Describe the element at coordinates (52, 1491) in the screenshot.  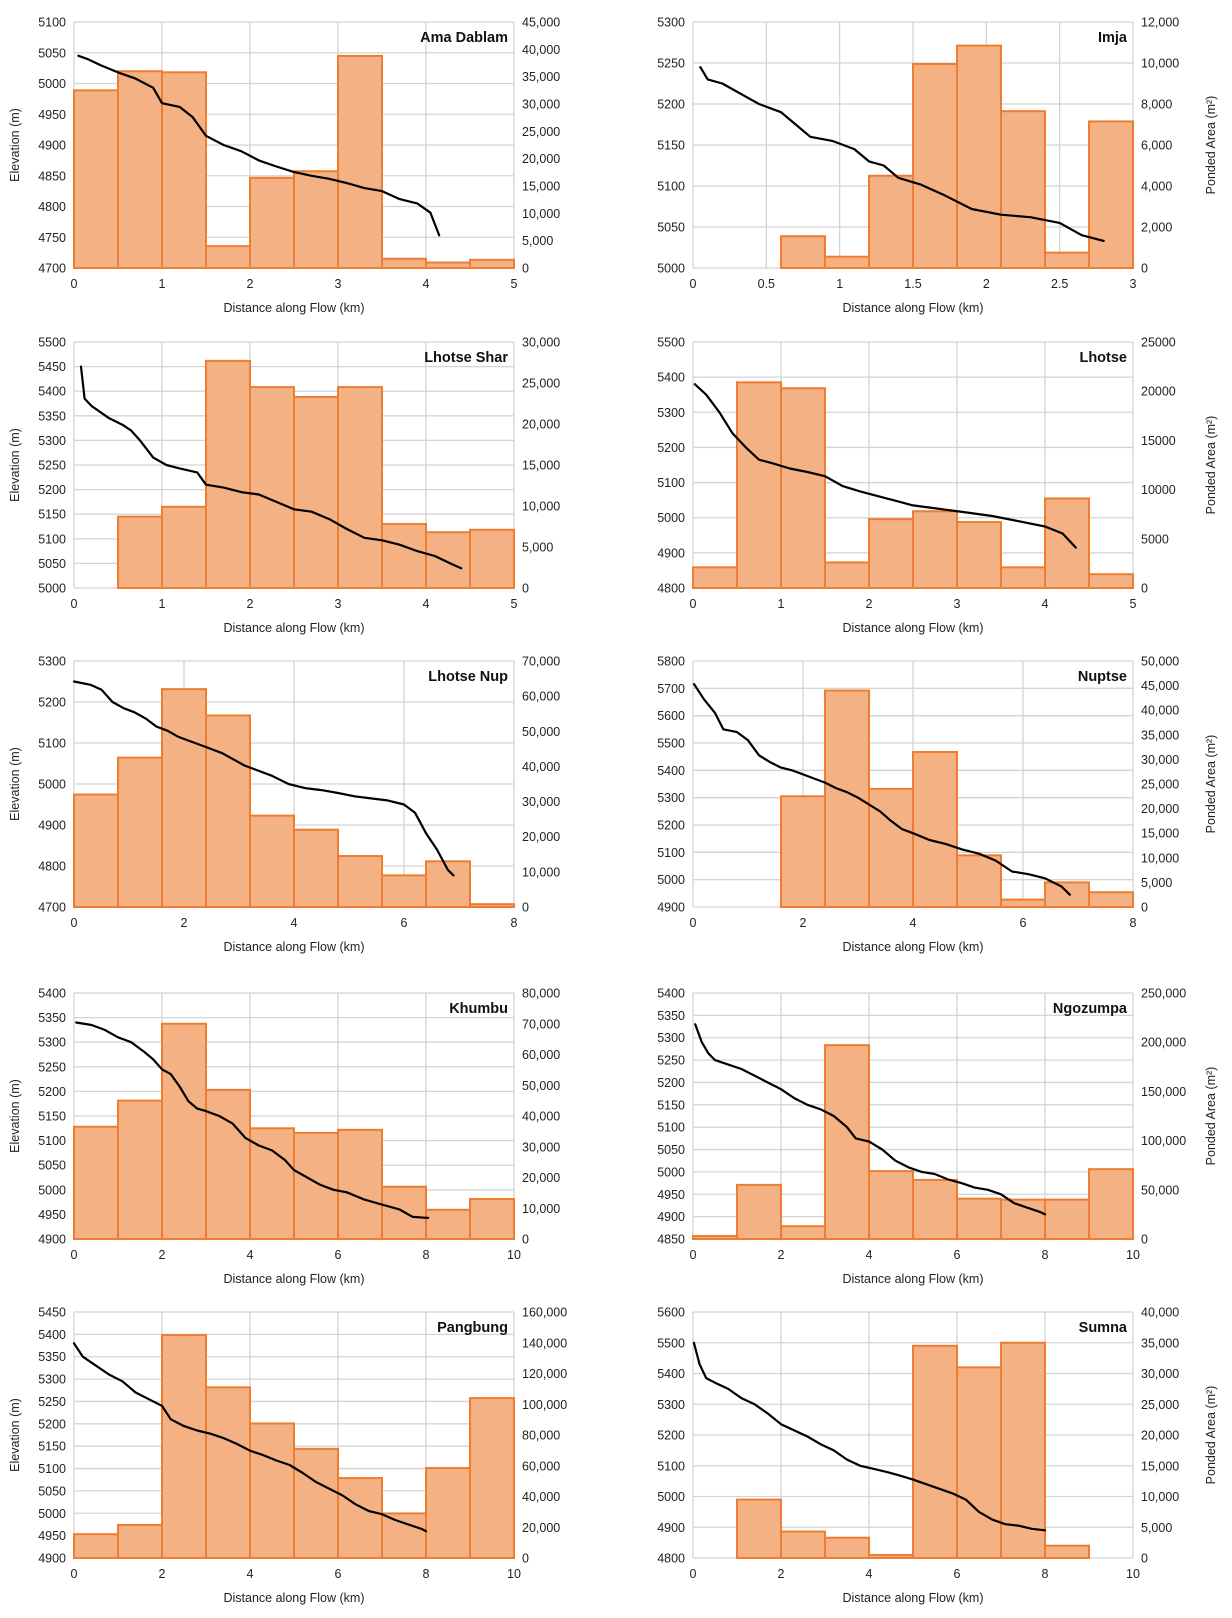
I see `chart-pangbung-ytick-3: 5050` at that location.